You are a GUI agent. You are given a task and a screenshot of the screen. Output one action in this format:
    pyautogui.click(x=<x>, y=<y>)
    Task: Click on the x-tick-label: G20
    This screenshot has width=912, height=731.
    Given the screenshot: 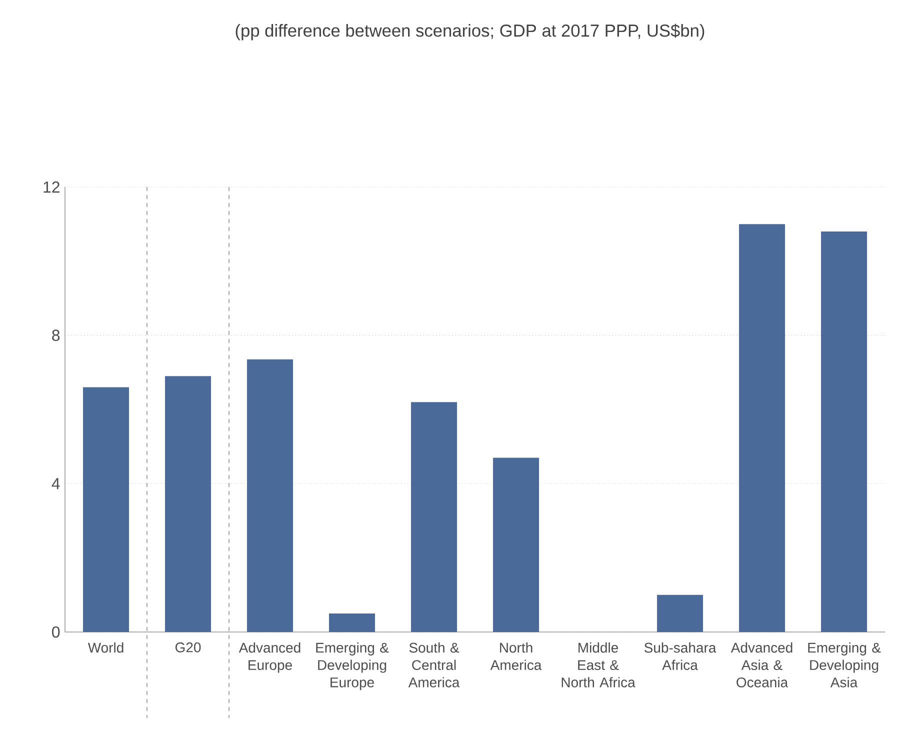 What is the action you would take?
    pyautogui.click(x=188, y=647)
    